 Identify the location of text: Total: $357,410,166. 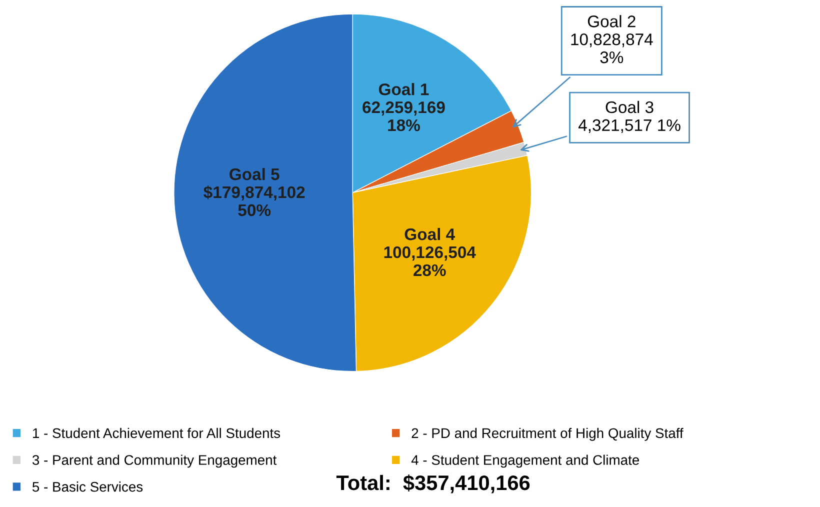
(433, 484).